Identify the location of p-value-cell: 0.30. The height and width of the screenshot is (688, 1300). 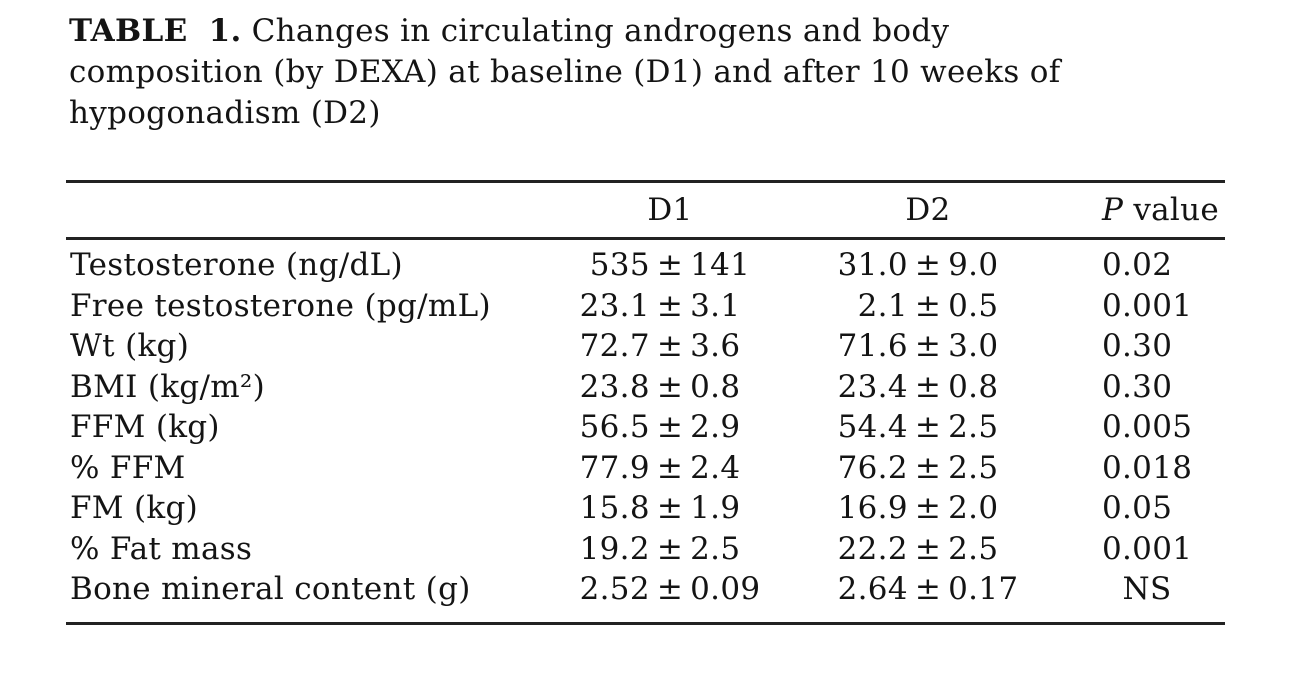
(1125, 346).